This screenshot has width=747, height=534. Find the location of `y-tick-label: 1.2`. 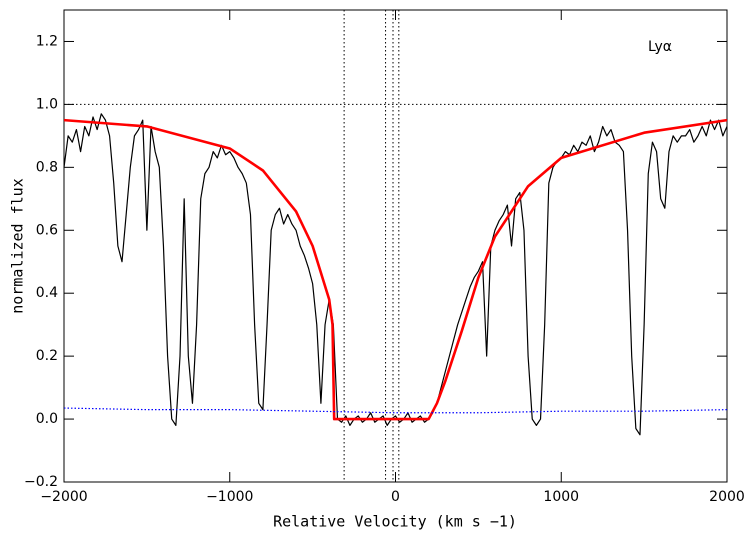

y-tick-label: 1.2 is located at coordinates (47, 41).